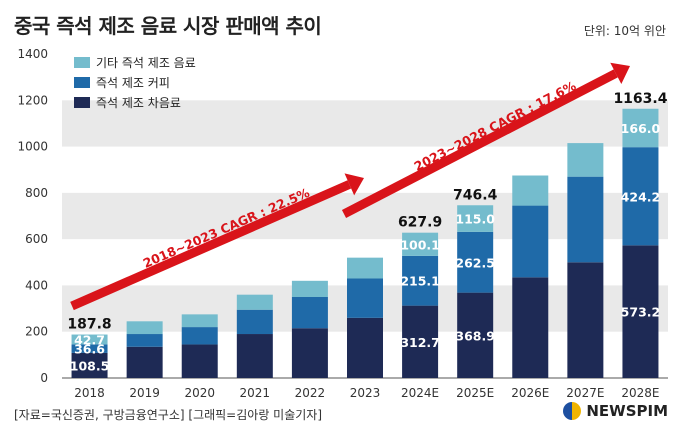  Describe the element at coordinates (365, 393) in the screenshot. I see `x-tick-label: 2023` at that location.